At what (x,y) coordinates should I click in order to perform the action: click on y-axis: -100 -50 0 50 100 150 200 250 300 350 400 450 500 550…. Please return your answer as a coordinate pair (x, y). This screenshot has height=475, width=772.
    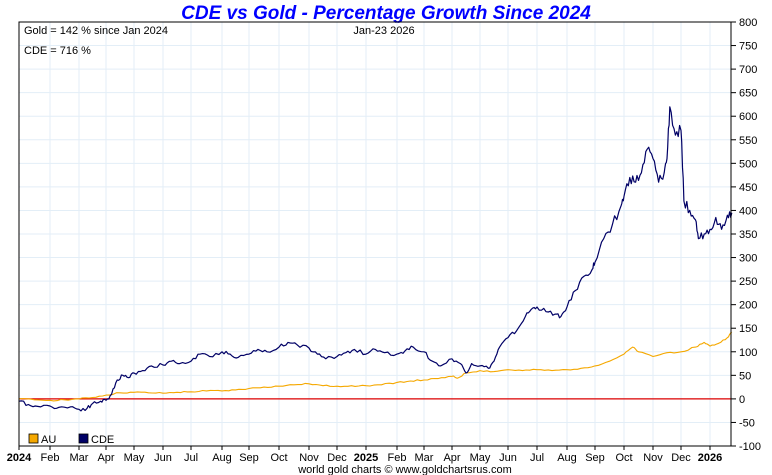
    Looking at the image, I should click on (746, 235).